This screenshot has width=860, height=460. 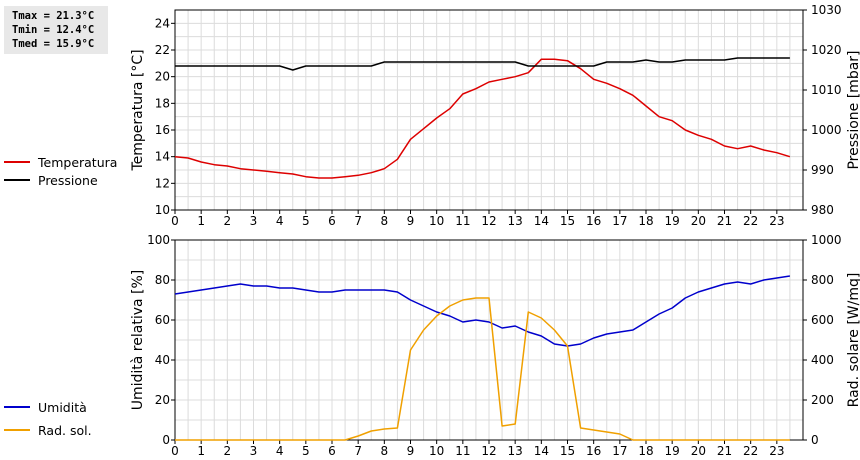 What do you see at coordinates (853, 109) in the screenshot?
I see `y2-axis-title: Pressione [mbar]` at bounding box center [853, 109].